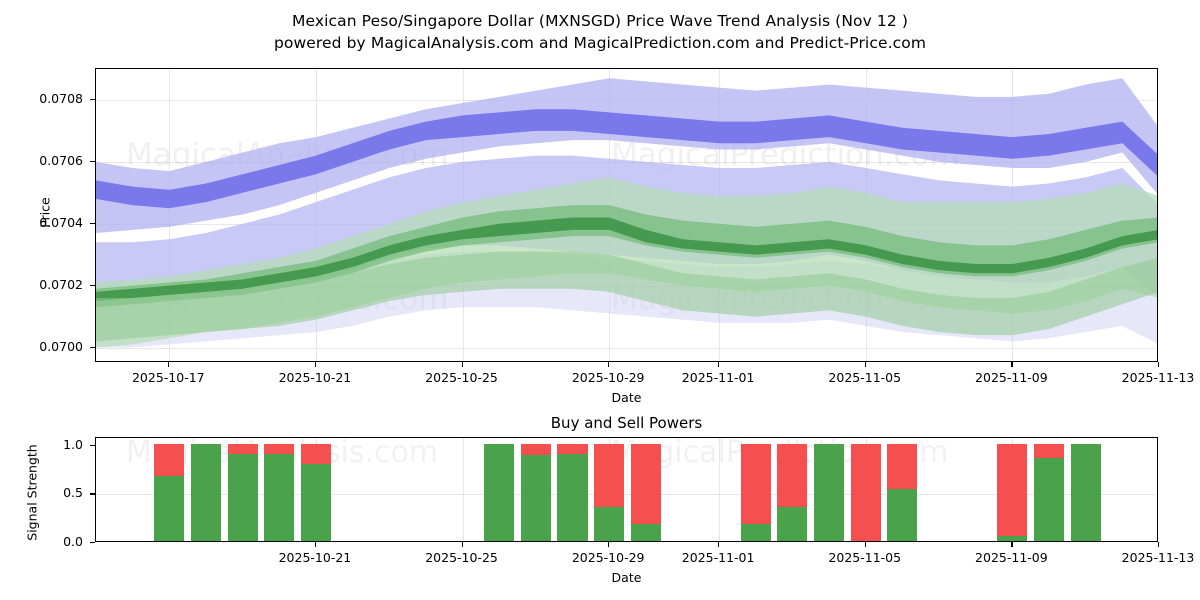 This screenshot has height=600, width=1200. What do you see at coordinates (608, 557) in the screenshot?
I see `powers-x-tick-label: 2025-10-29` at bounding box center [608, 557].